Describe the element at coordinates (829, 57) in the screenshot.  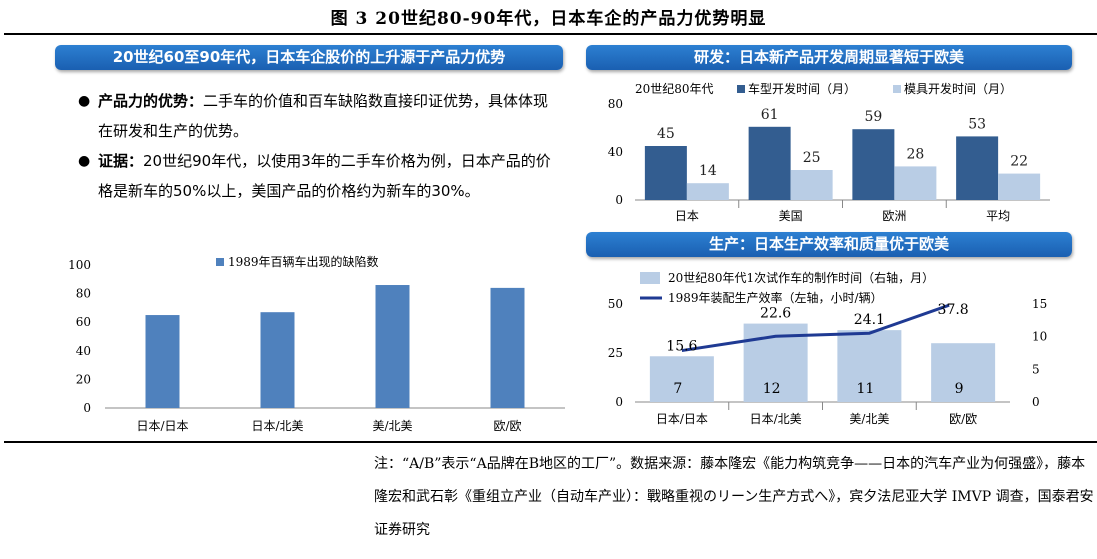
I see `rd-panel-title: 研发：日本新产品开发周期显著短于欧美` at that location.